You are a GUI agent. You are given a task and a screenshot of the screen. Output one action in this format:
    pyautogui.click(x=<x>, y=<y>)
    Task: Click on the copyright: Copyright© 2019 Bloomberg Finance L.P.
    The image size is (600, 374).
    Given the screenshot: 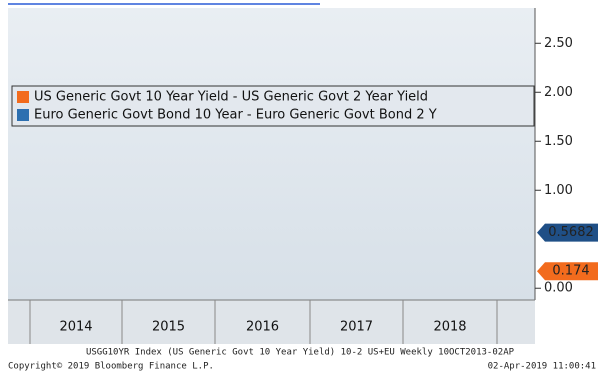 What is the action you would take?
    pyautogui.click(x=111, y=367)
    